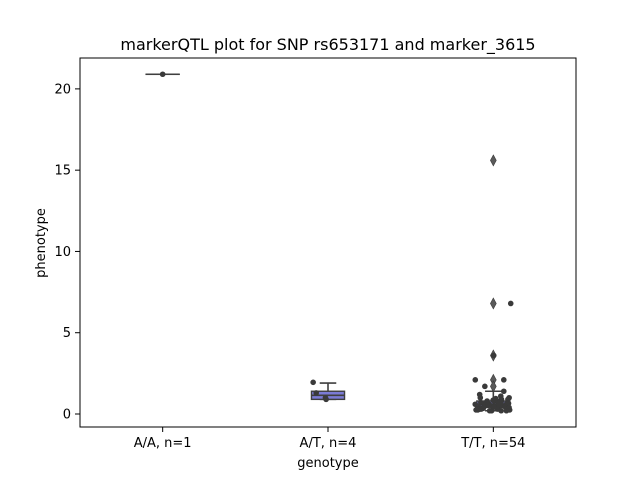 The height and width of the screenshot is (480, 640). Describe the element at coordinates (492, 443) in the screenshot. I see `x-tick-label: T/T, n=54` at that location.